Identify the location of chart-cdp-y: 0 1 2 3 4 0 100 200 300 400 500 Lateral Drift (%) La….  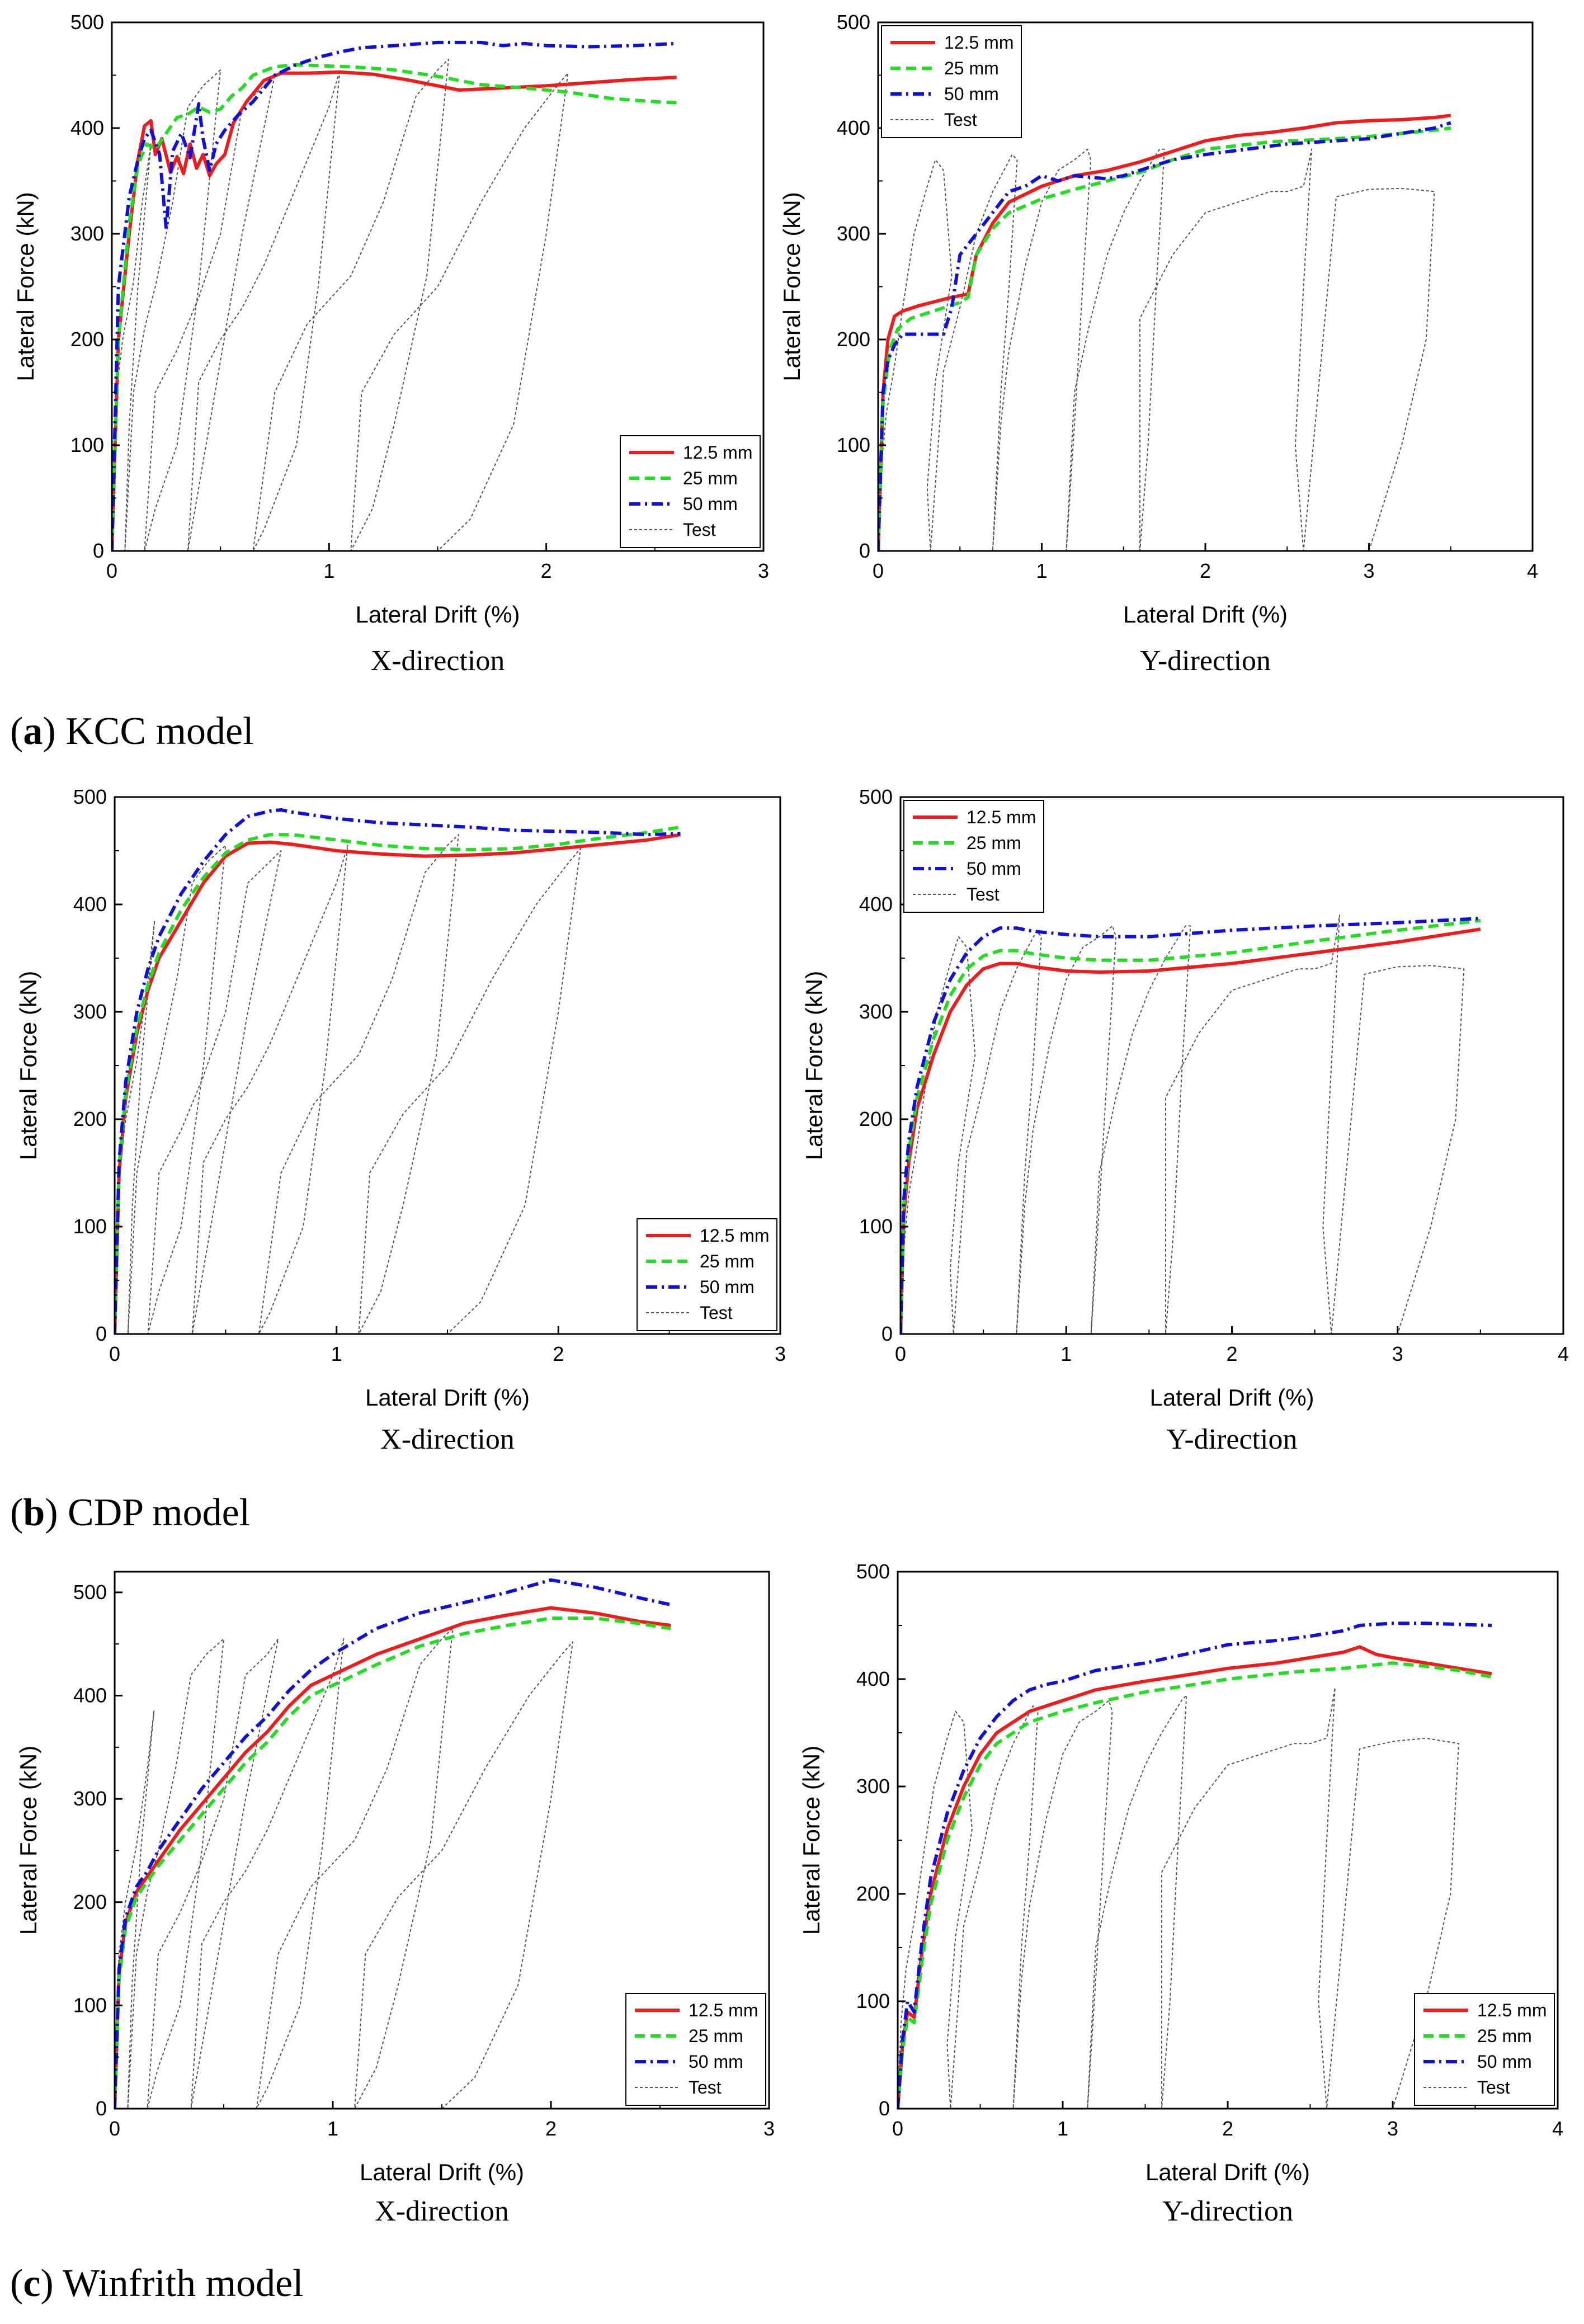
(1185, 1120).